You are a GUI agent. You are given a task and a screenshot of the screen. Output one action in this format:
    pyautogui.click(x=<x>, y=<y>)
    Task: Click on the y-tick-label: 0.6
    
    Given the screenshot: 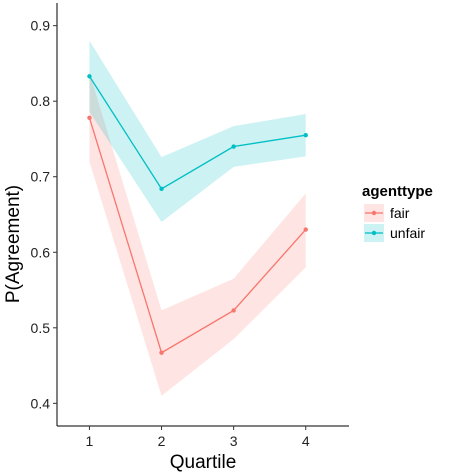 What is the action you would take?
    pyautogui.click(x=41, y=252)
    